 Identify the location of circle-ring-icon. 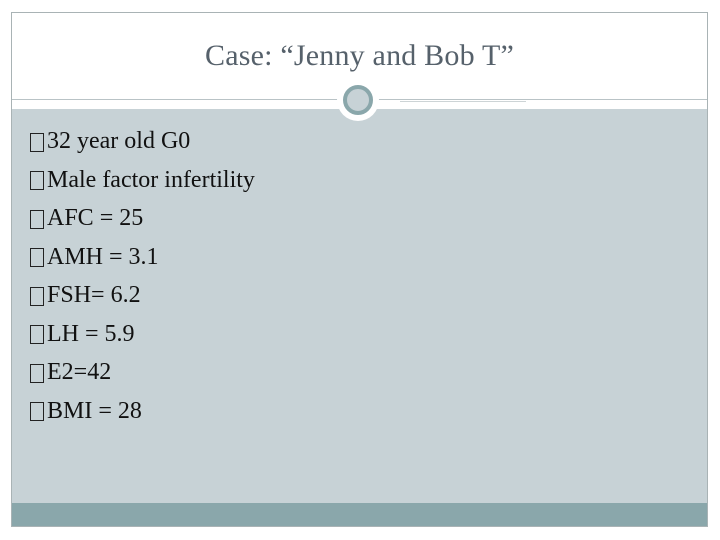
(358, 100).